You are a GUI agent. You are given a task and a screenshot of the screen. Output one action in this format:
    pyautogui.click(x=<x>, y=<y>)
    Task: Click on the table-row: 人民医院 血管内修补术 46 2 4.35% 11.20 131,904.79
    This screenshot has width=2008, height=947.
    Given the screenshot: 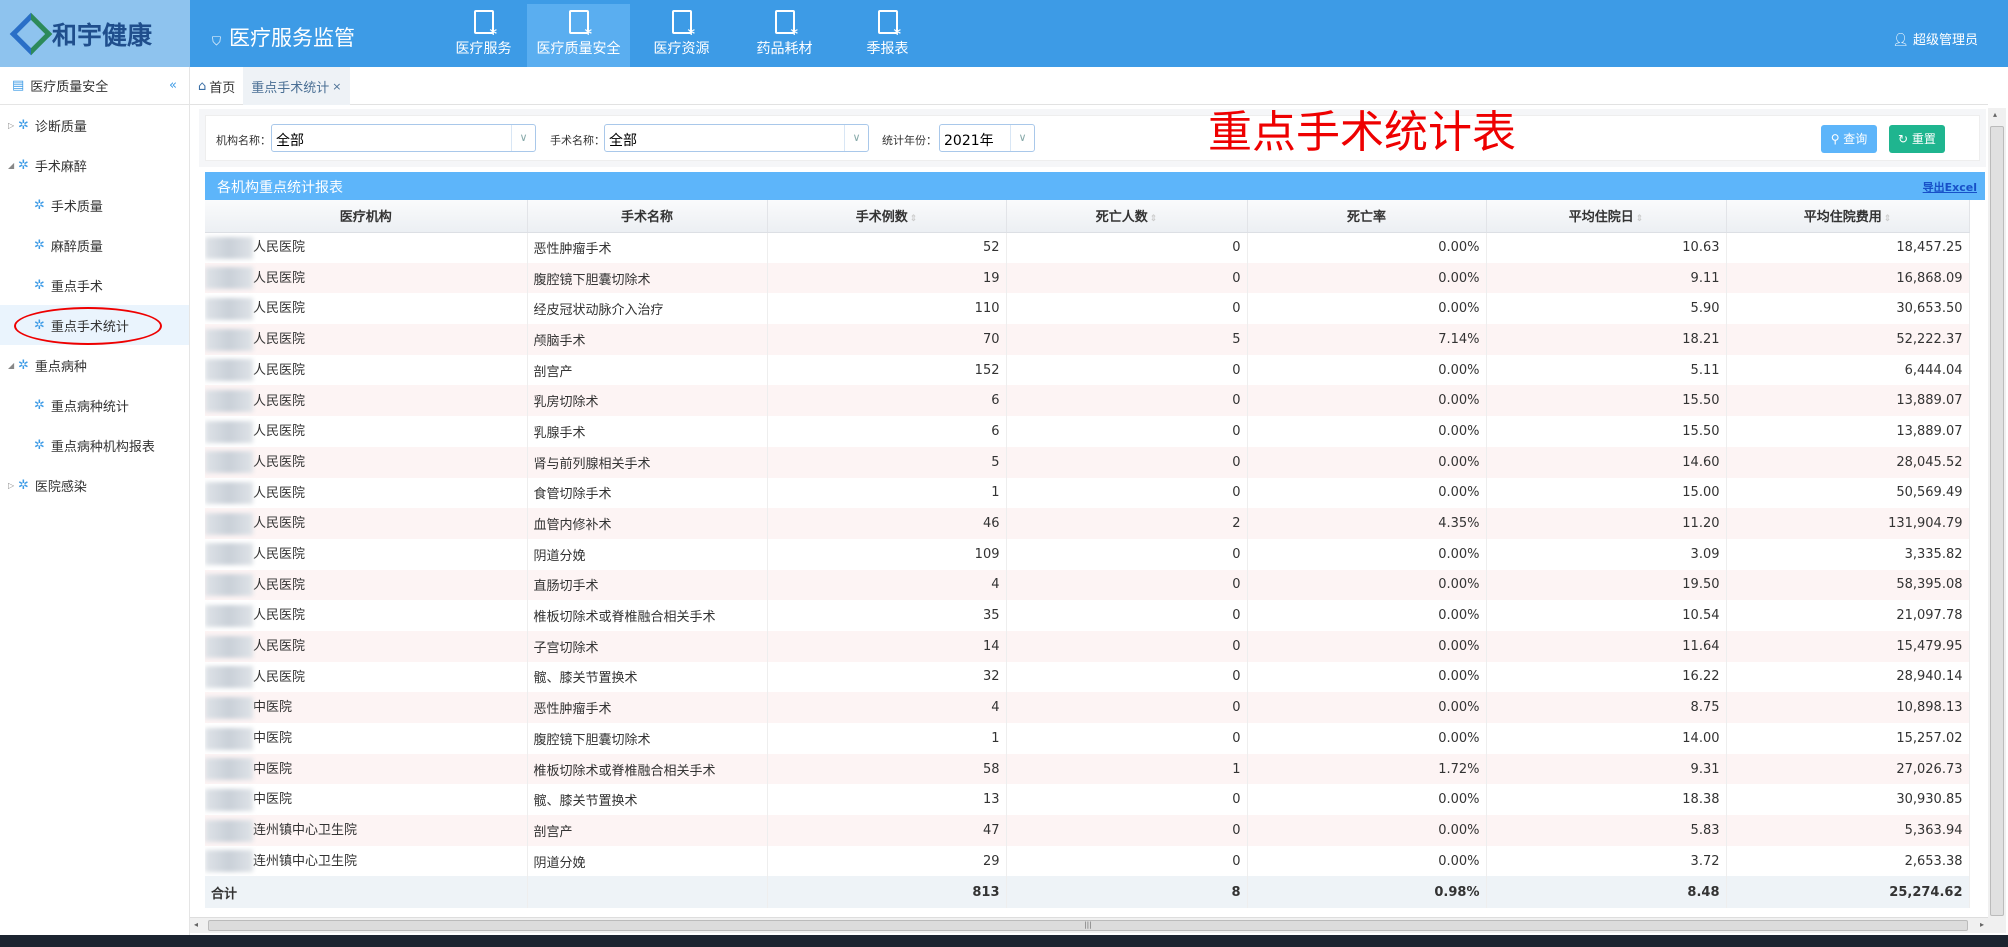 What is the action you would take?
    pyautogui.click(x=1087, y=523)
    